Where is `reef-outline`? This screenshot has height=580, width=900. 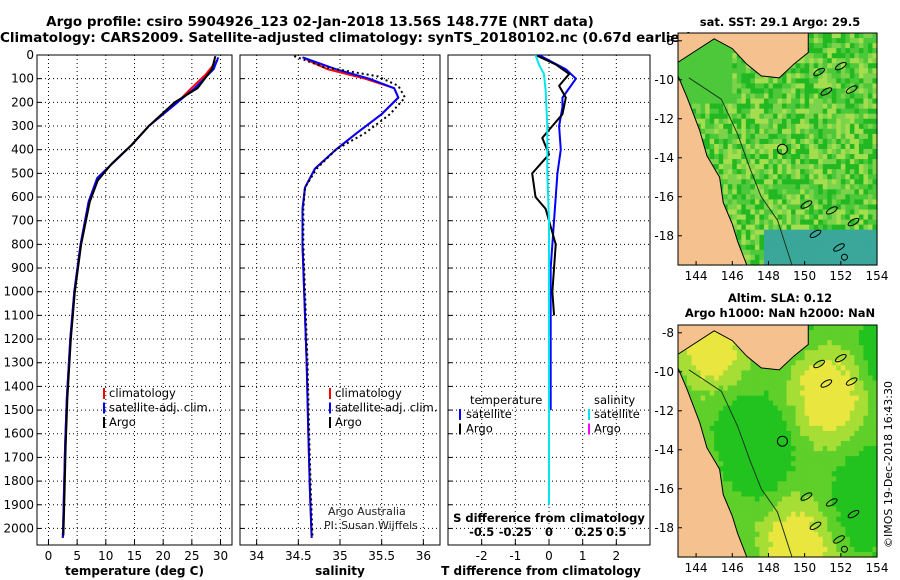 reef-outline is located at coordinates (826, 91).